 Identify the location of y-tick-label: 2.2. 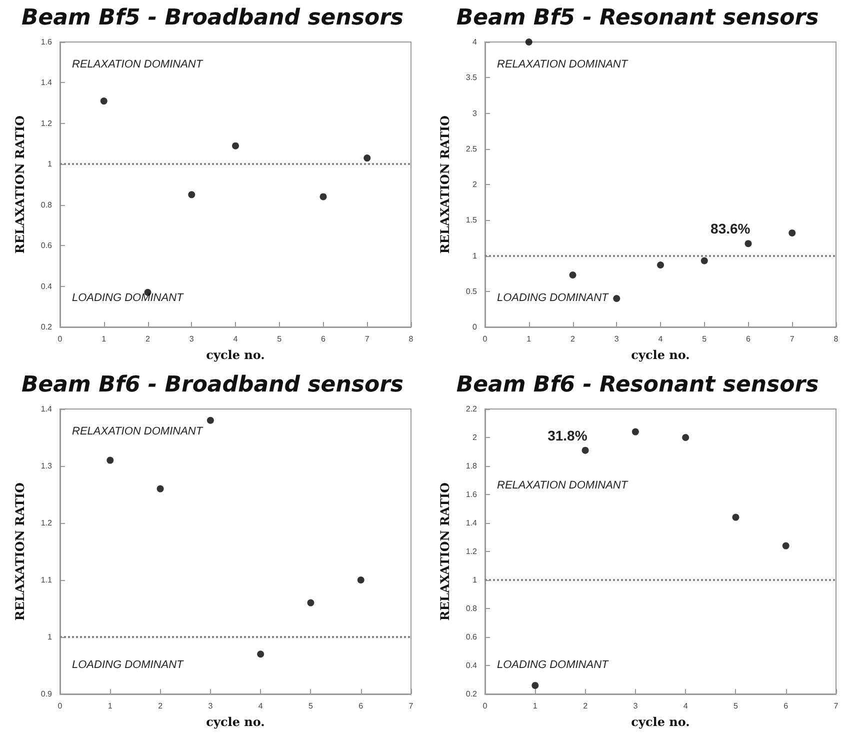
(472, 409).